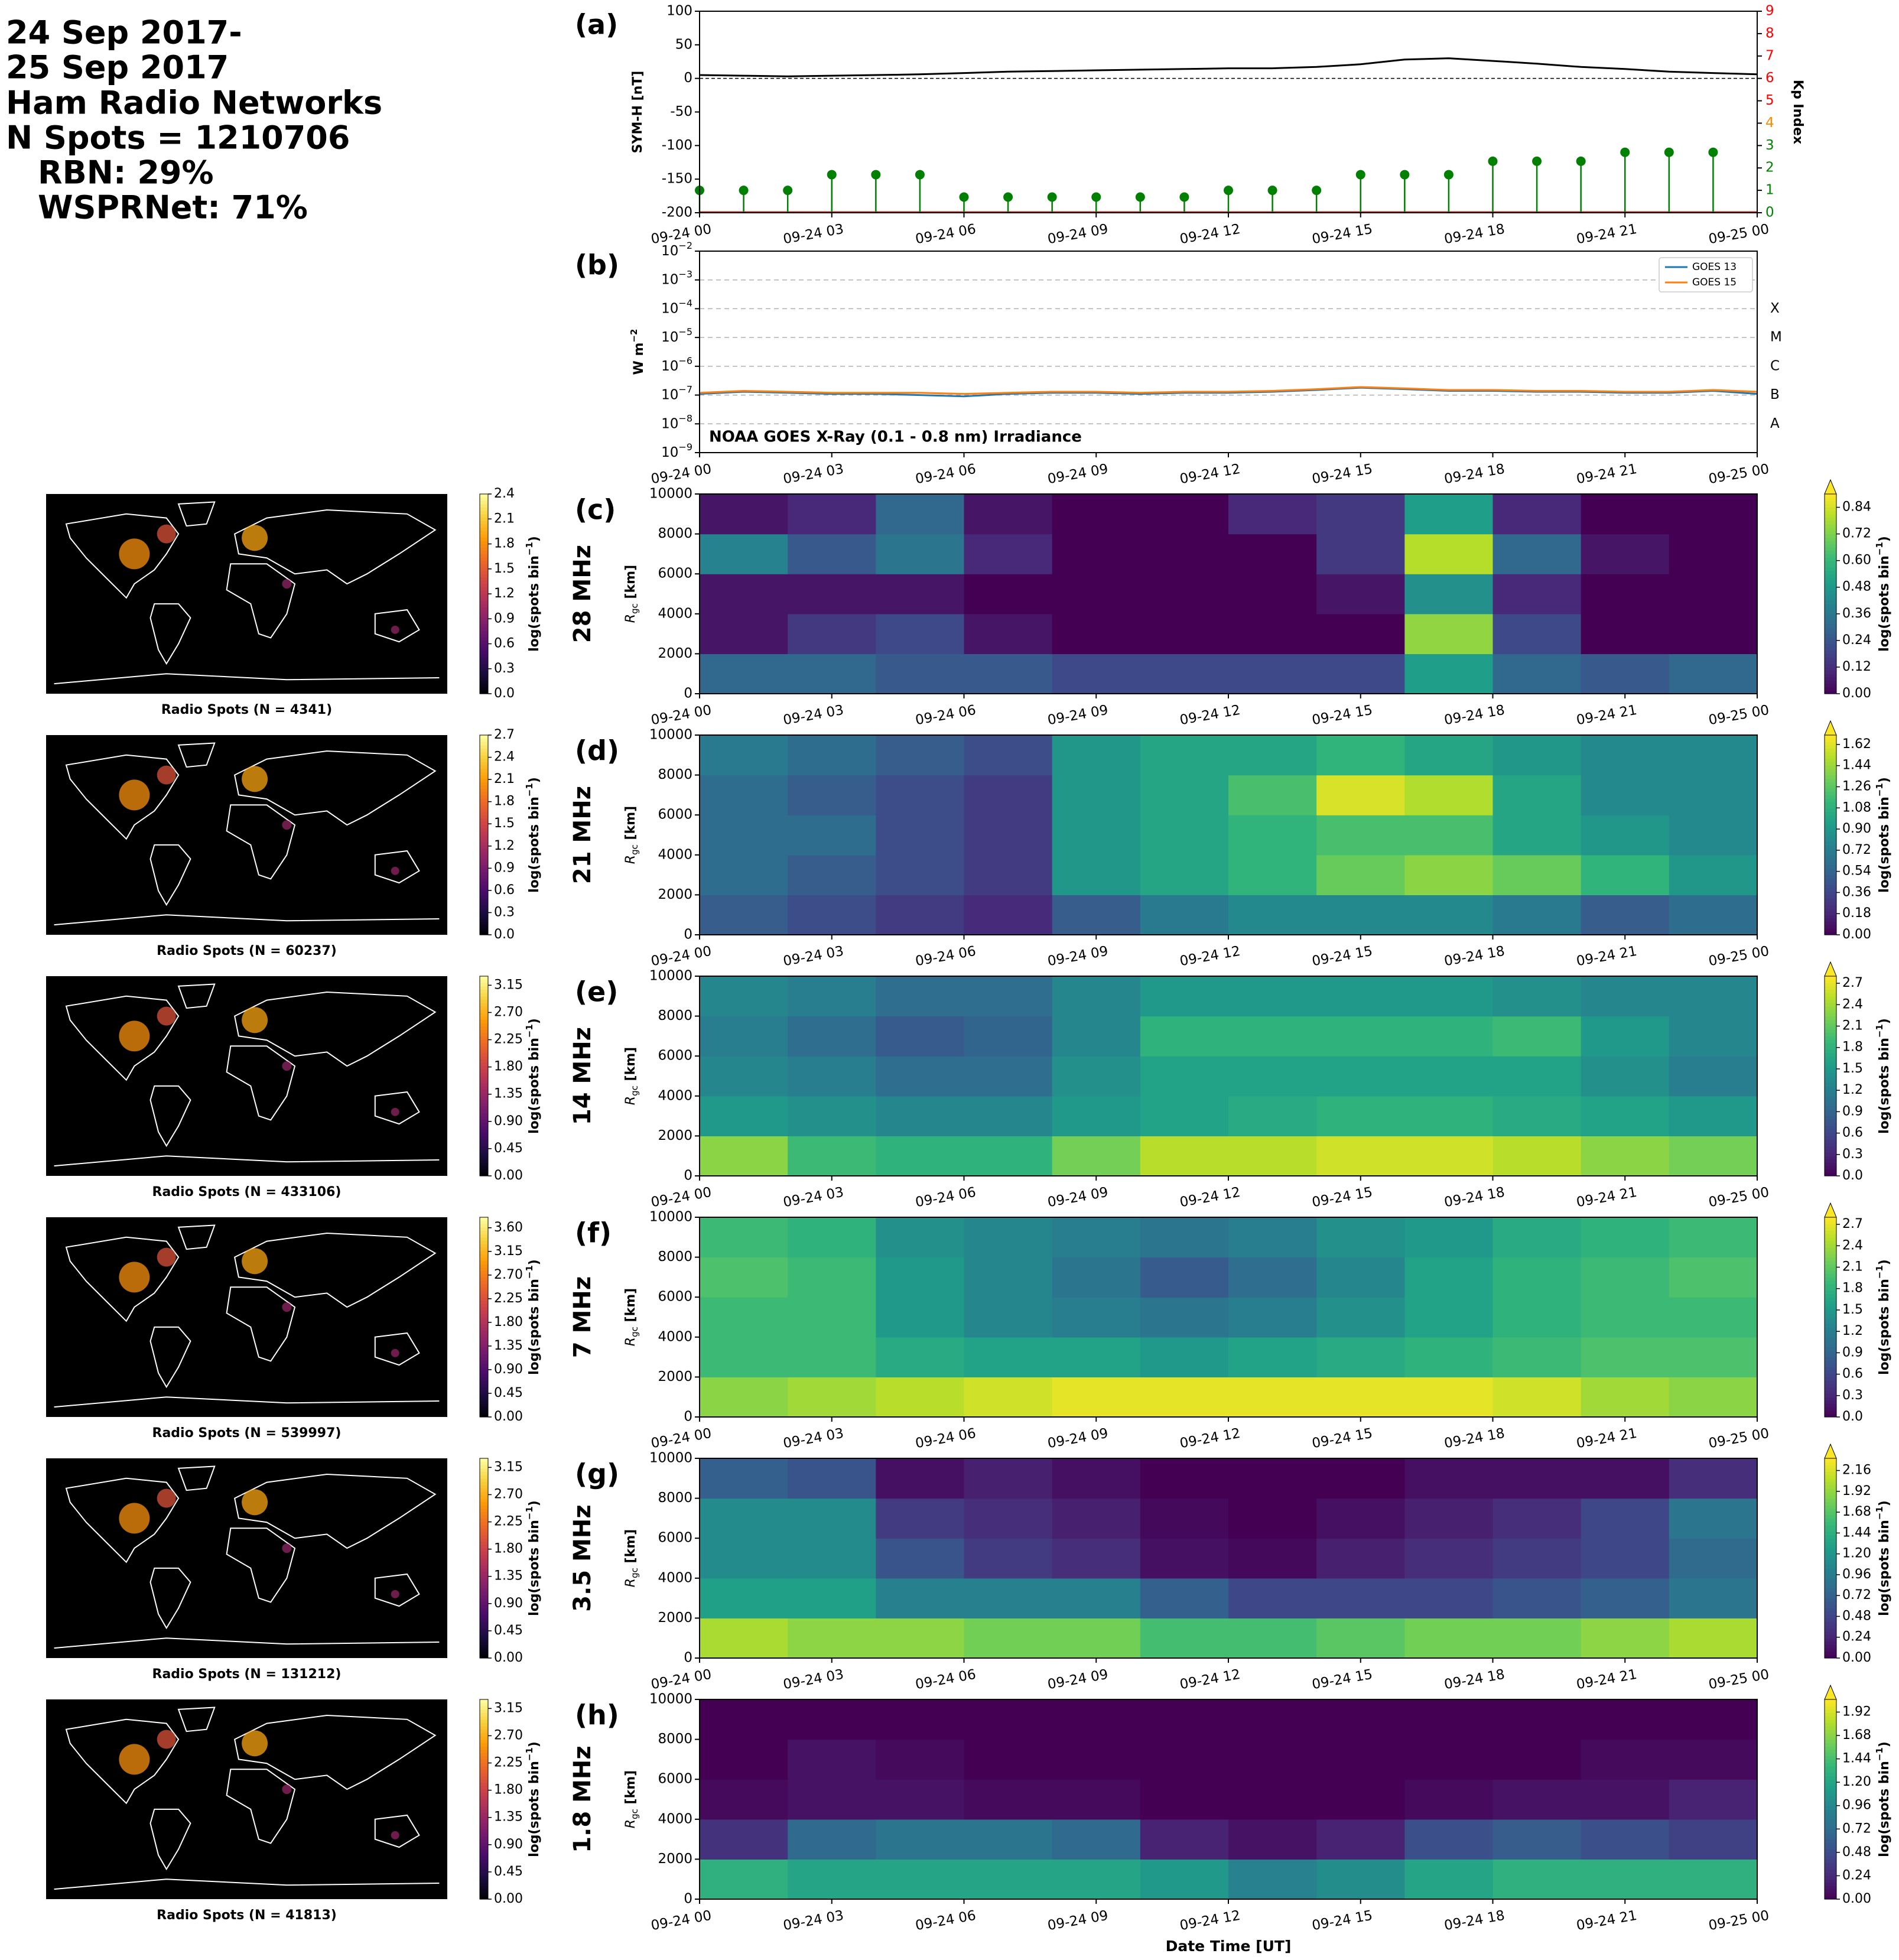  Describe the element at coordinates (1856, 1637) in the screenshot. I see `colorbar-tick-label: 0.24` at that location.